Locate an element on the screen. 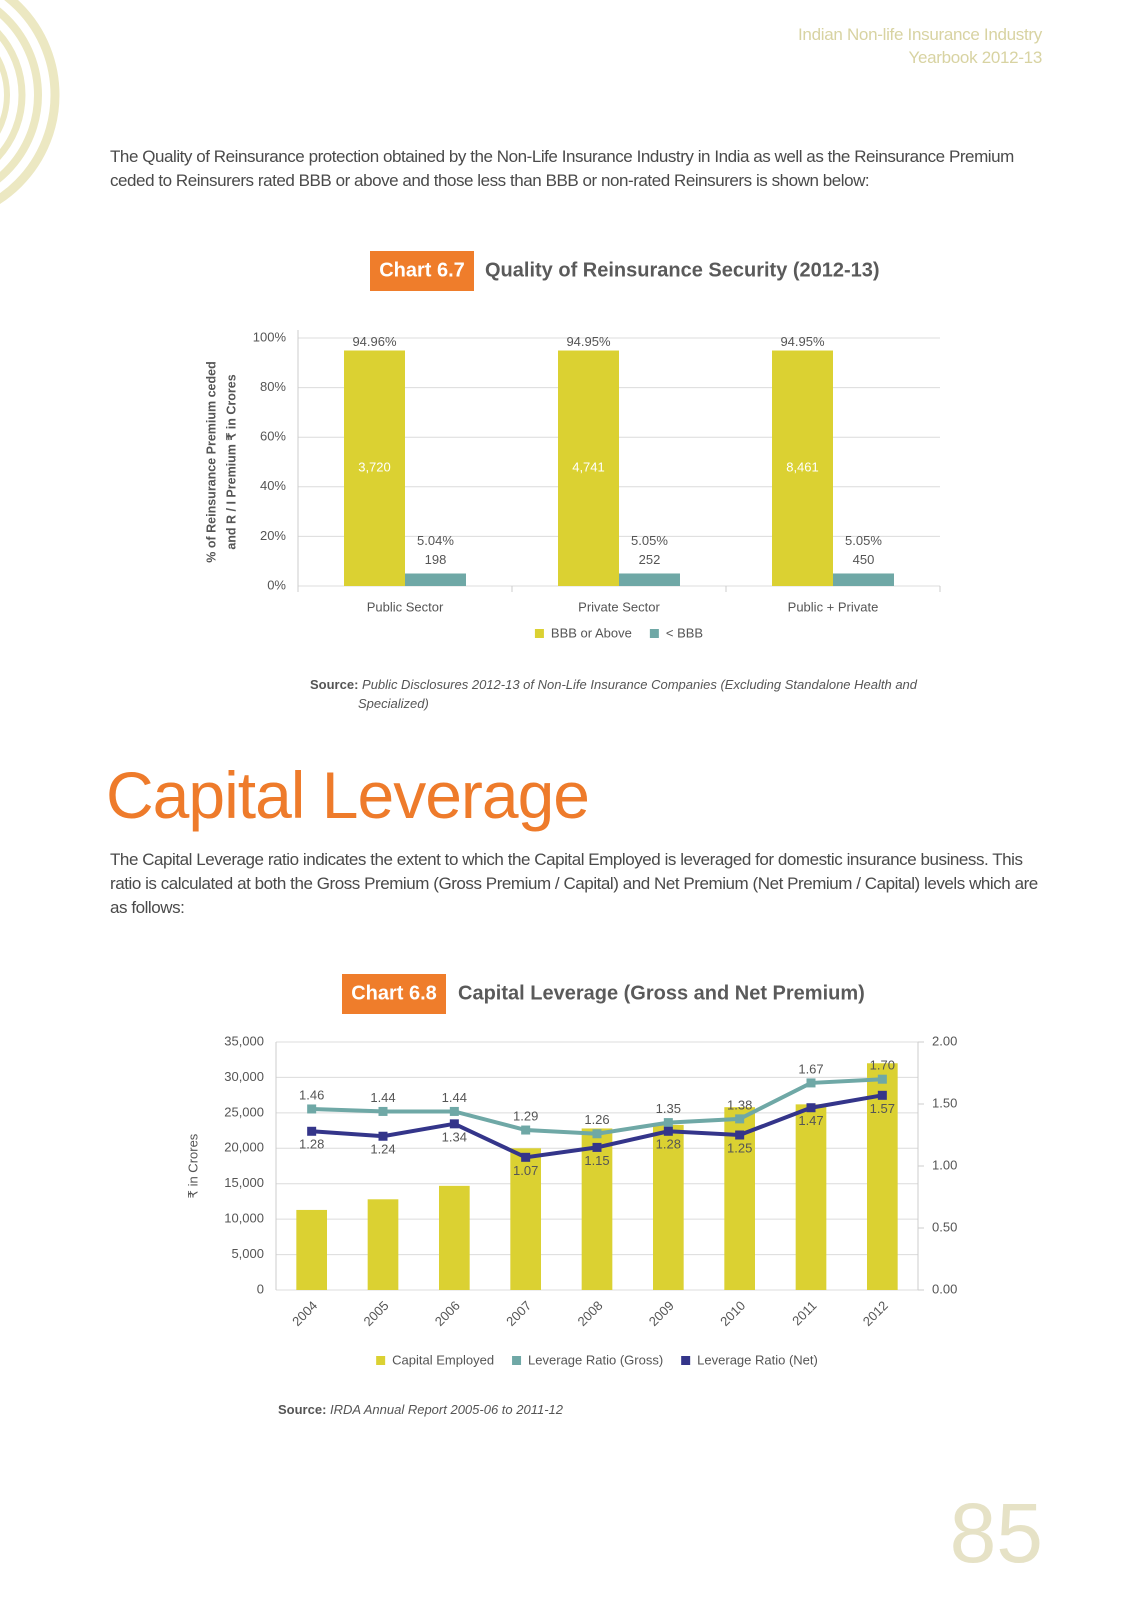 This screenshot has height=1600, width=1139. x-tick-label: 2009 is located at coordinates (661, 1313).